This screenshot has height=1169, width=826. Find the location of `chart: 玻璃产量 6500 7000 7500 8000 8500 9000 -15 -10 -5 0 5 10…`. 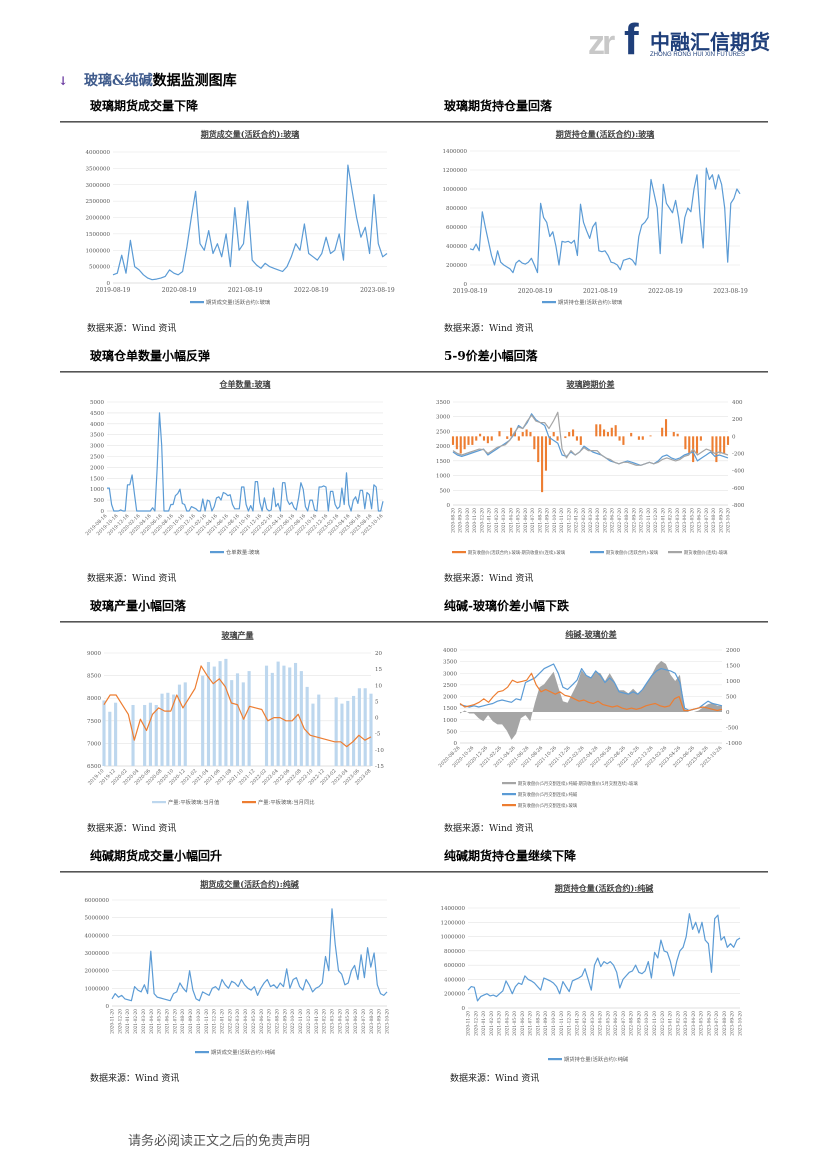

chart: 玻璃产量 6500 7000 7500 8000 8500 9000 -15 -10 -5 0 5 10… is located at coordinates (235, 718).